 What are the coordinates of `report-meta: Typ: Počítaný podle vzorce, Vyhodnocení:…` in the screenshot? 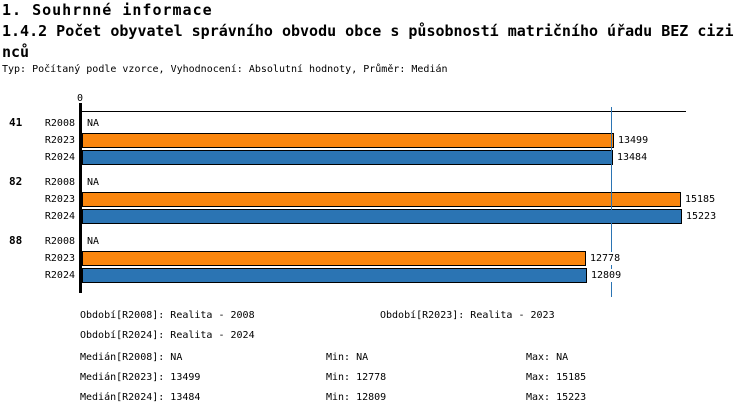 It's located at (225, 69).